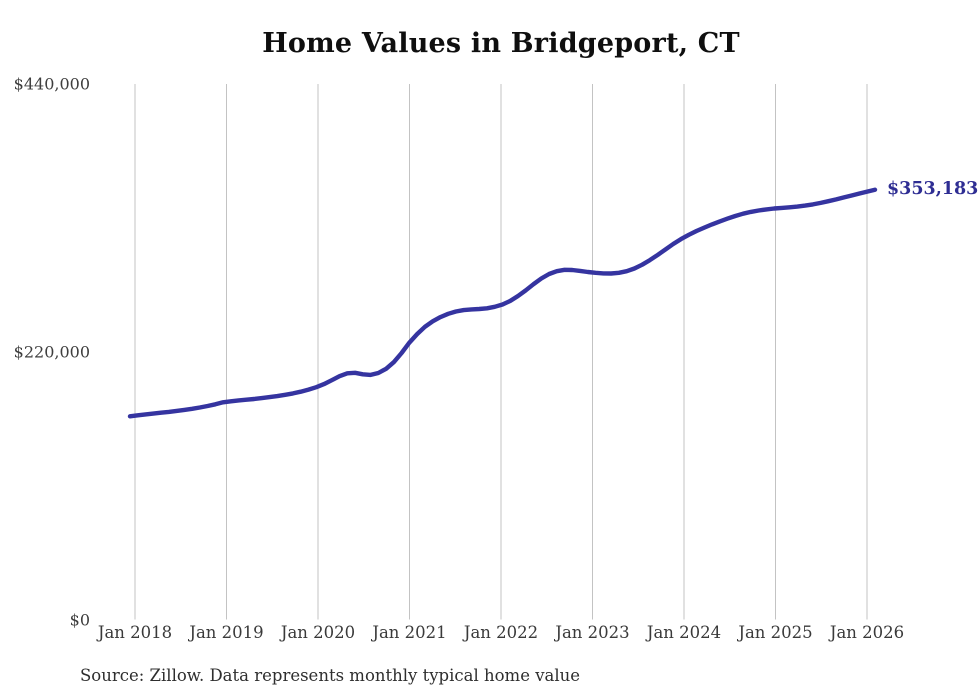  Describe the element at coordinates (409, 632) in the screenshot. I see `x-tick-label: Jan 2021` at that location.